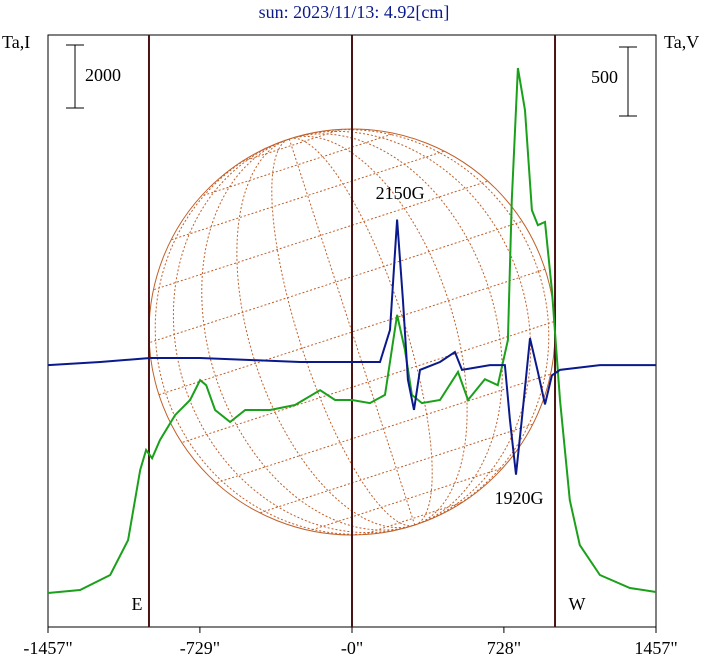 The width and height of the screenshot is (708, 662). I want to click on x-tick-label: 1457", so click(655, 648).